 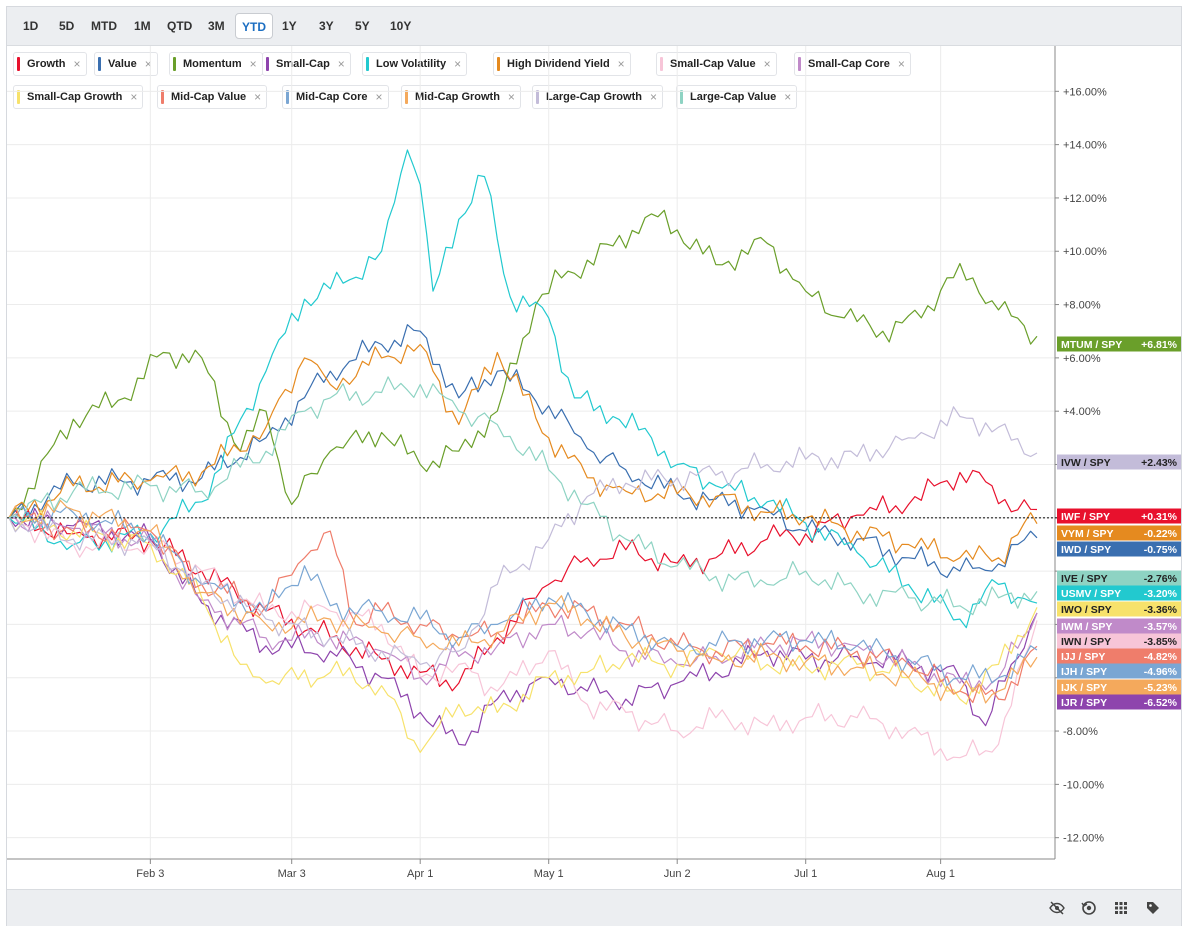 What do you see at coordinates (401, 26) in the screenshot?
I see `range-button-10y: 10Y` at bounding box center [401, 26].